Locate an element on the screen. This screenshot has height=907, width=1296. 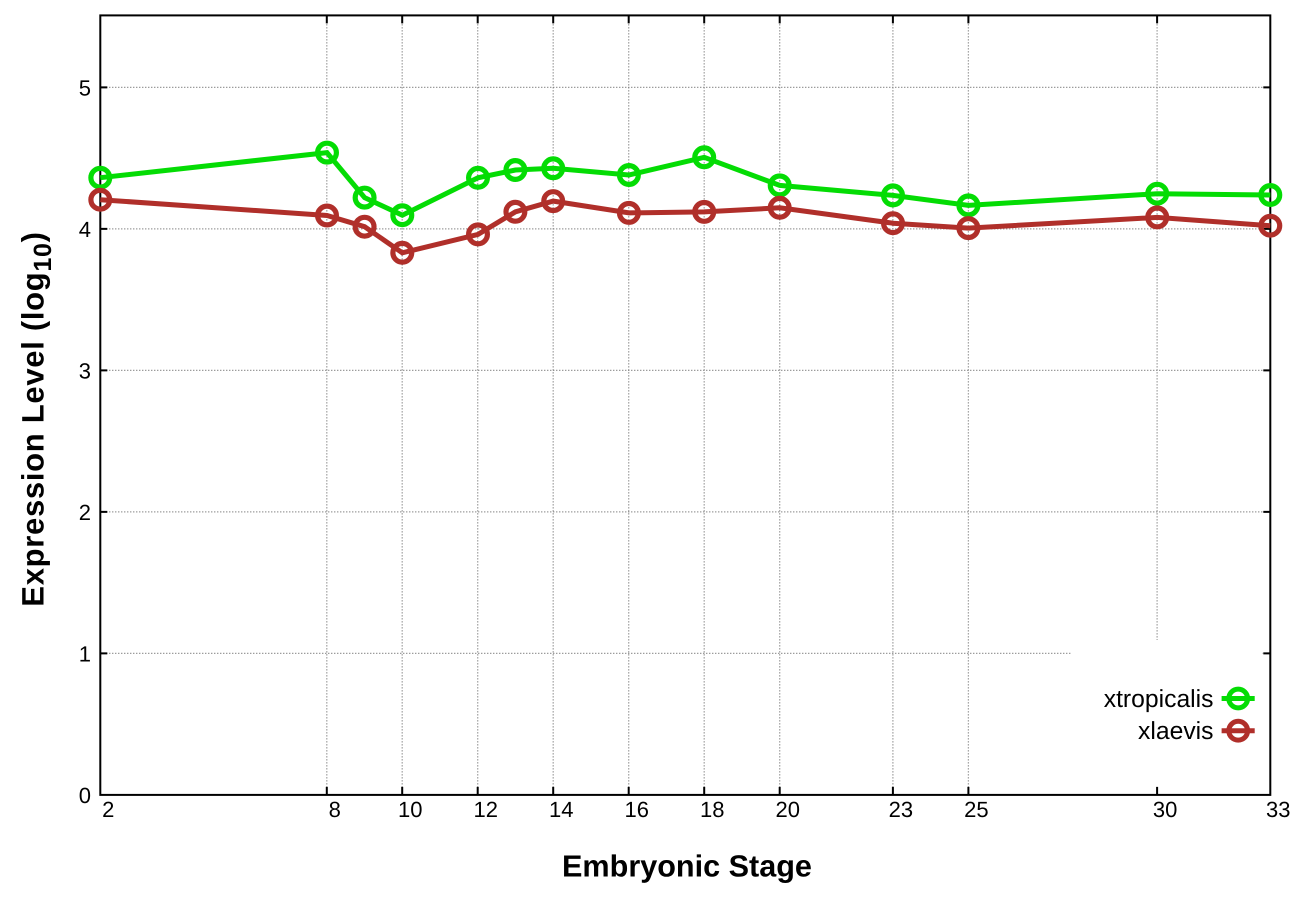
svg-text: 8 is located at coordinates (335, 809).